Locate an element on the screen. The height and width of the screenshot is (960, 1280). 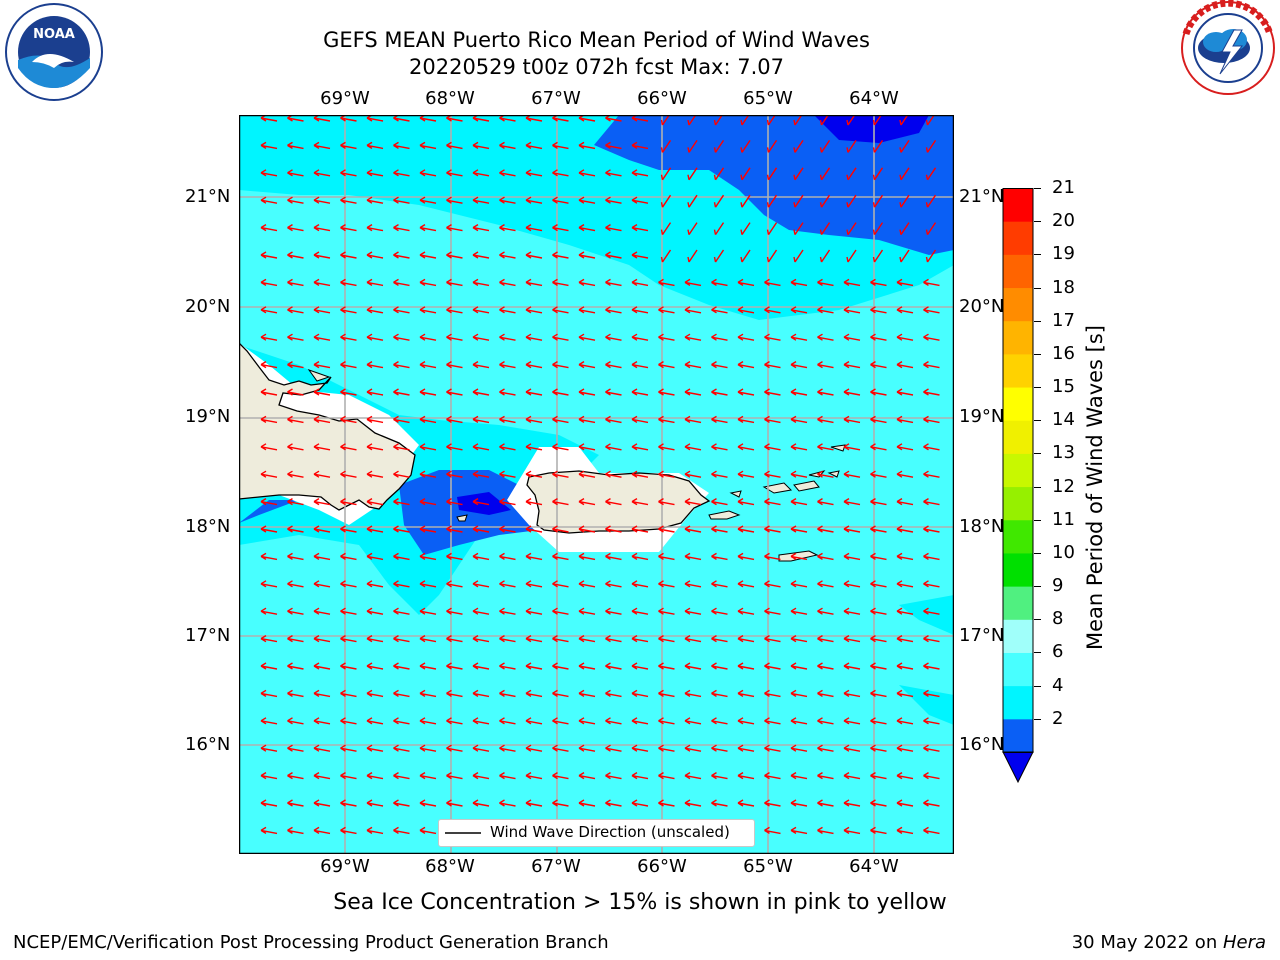
lat-label: 19°N is located at coordinates (982, 416).